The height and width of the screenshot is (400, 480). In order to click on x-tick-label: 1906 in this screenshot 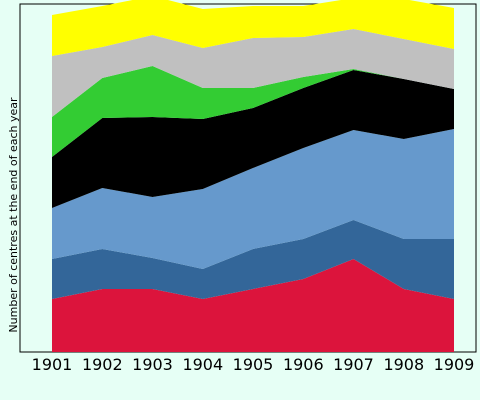, I will do `click(303, 364)`.